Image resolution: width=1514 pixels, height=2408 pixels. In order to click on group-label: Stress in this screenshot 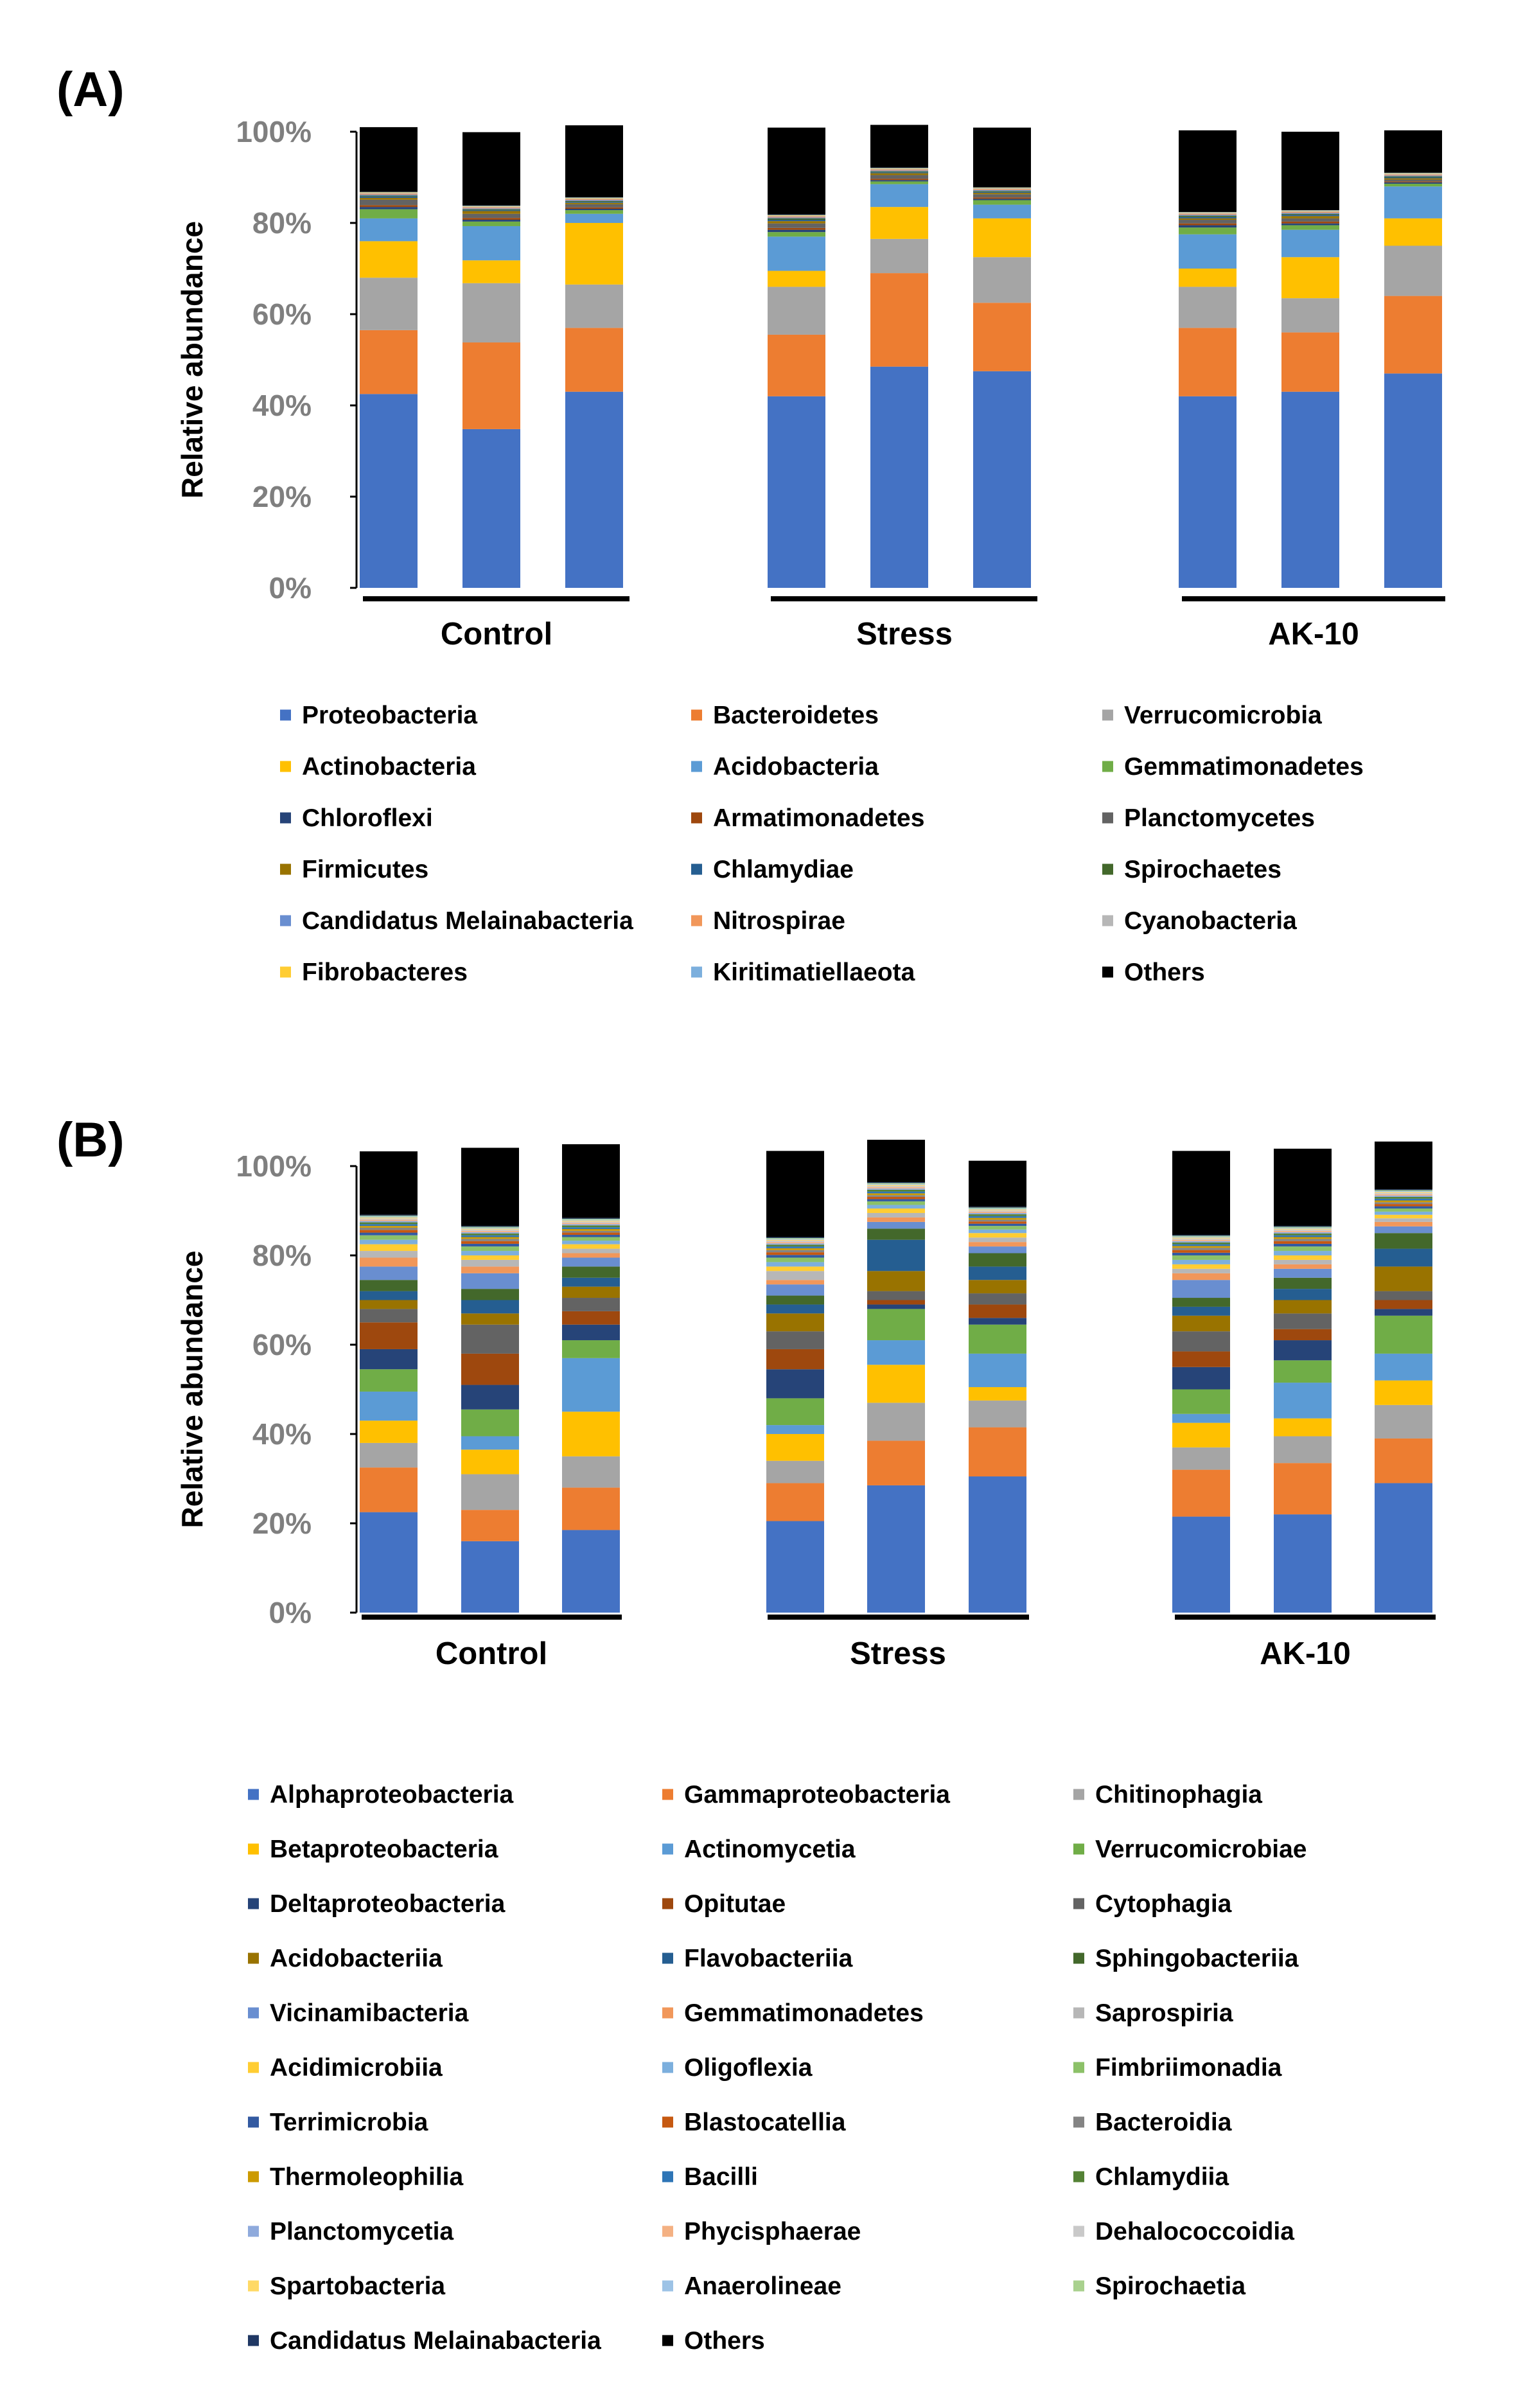, I will do `click(898, 1653)`.